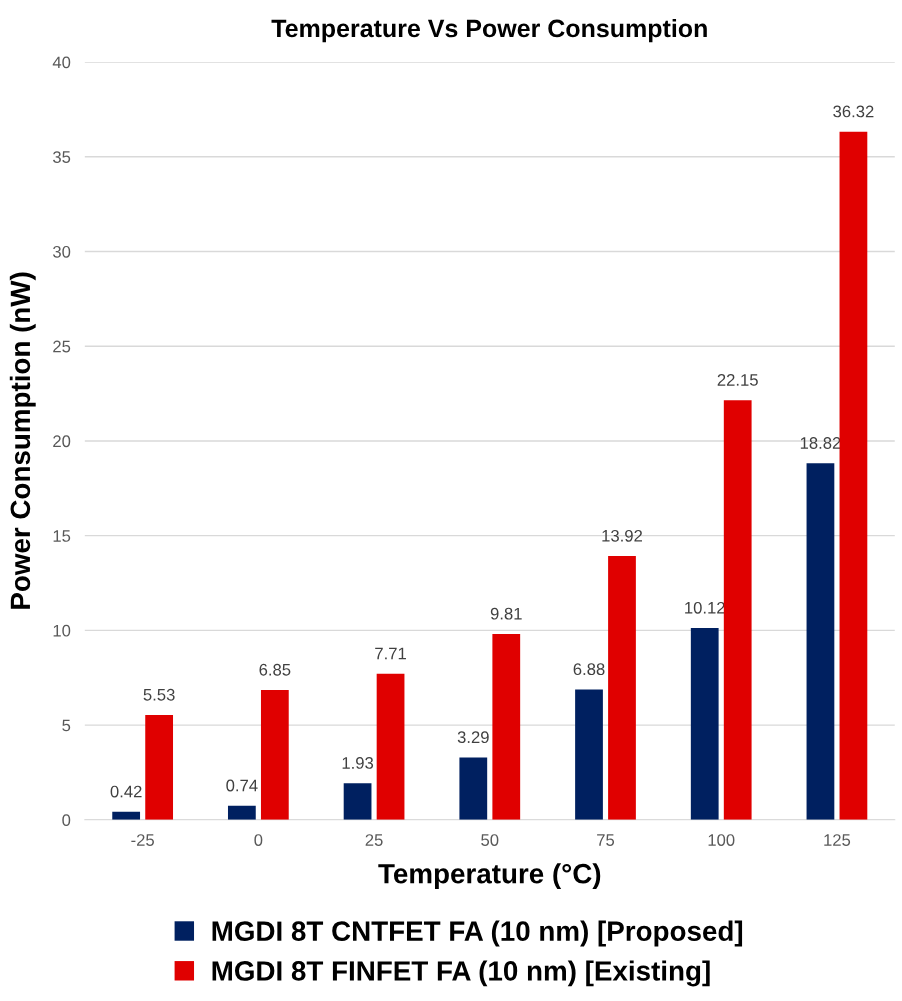 The height and width of the screenshot is (1001, 902). I want to click on legend-label: MGDI 8T FINFET FA (10 nm) [Existing], so click(461, 973).